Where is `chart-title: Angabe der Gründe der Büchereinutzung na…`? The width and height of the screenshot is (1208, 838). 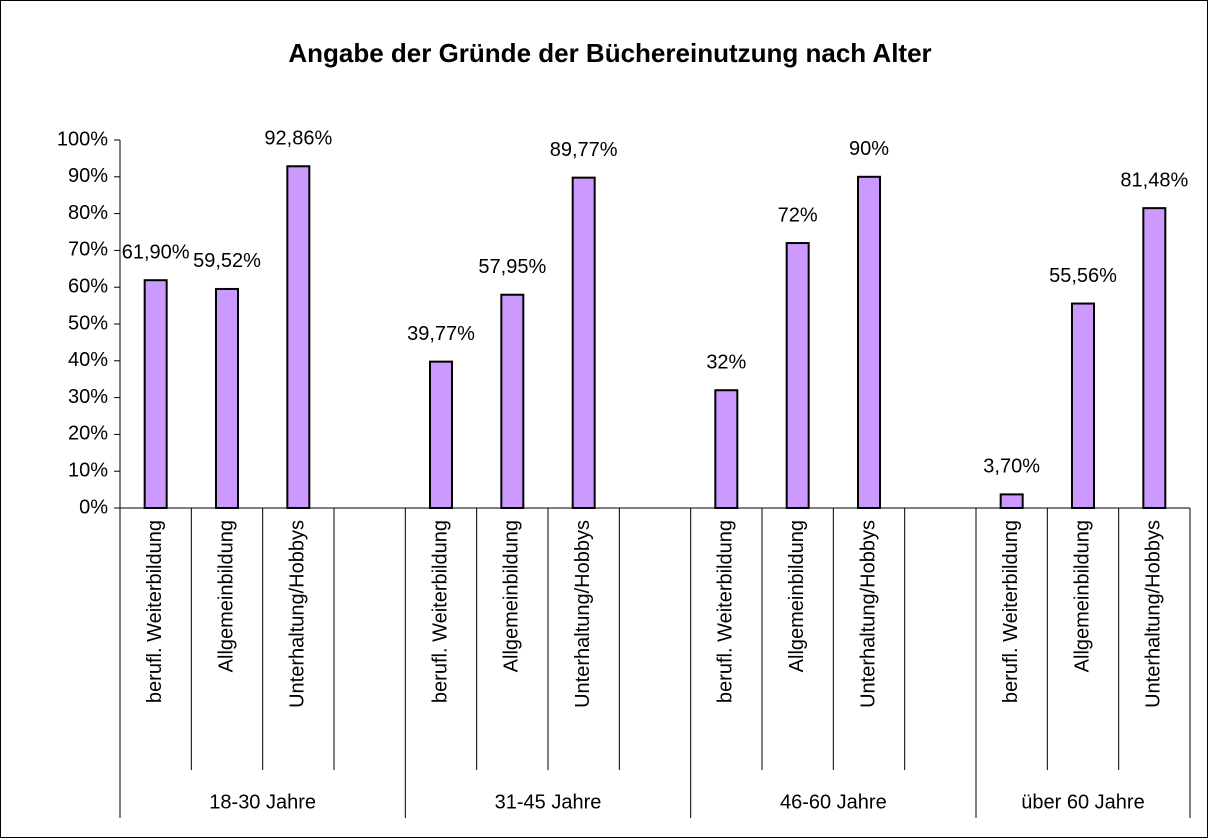
chart-title: Angabe der Gründe der Büchereinutzung na… is located at coordinates (609, 53).